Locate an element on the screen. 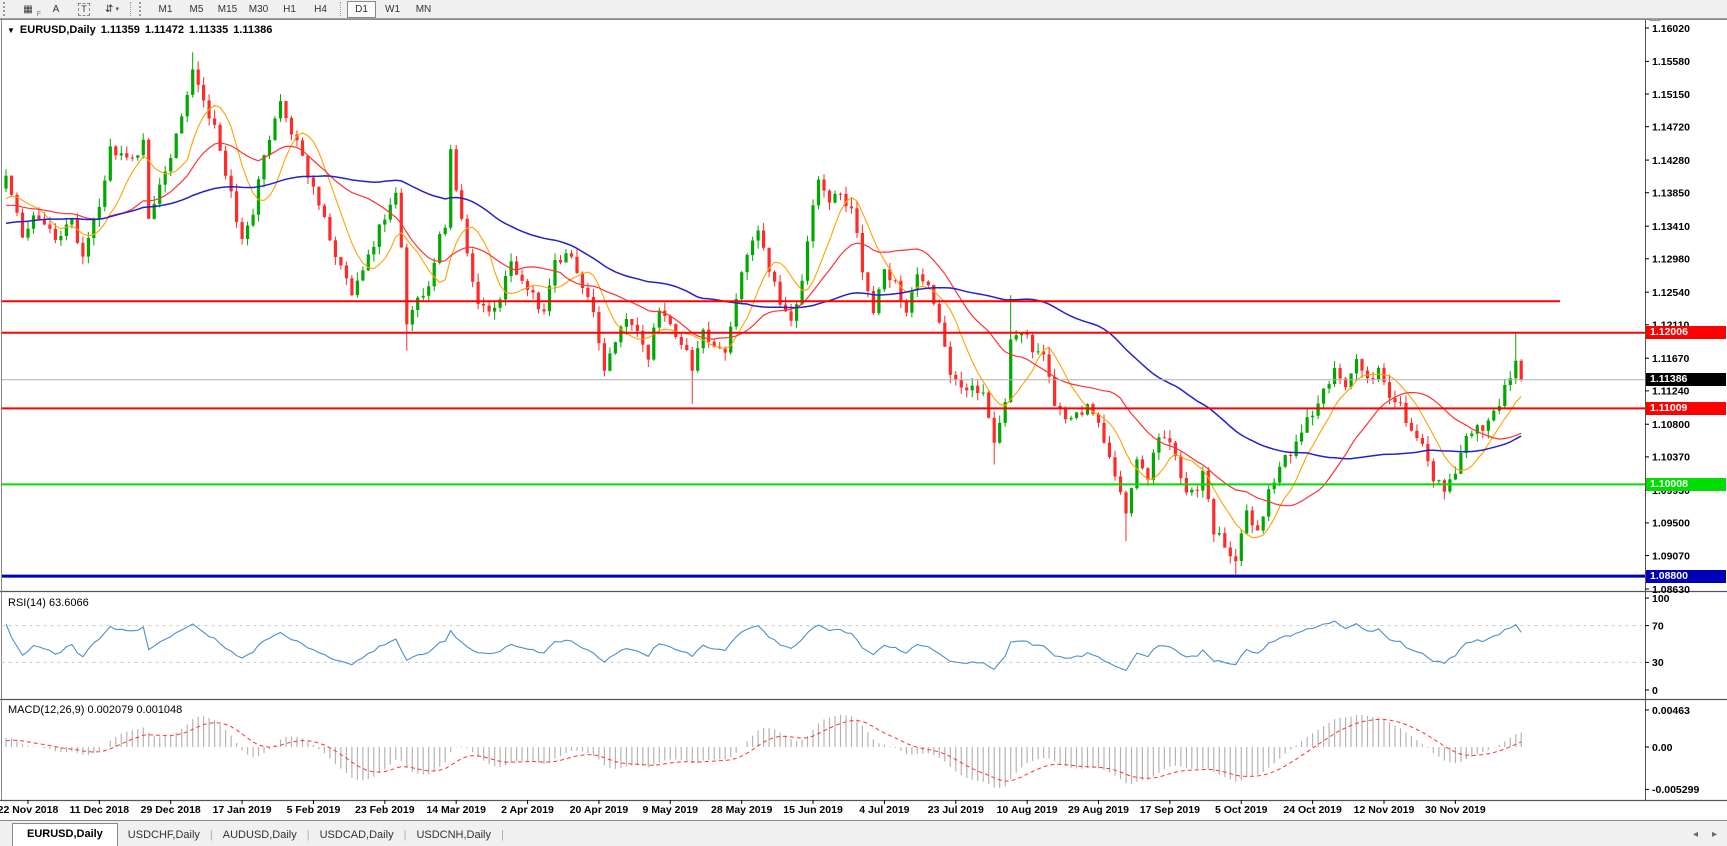 The height and width of the screenshot is (846, 1727). symbol-tab-audusd: AUDUSD,Daily is located at coordinates (259, 835).